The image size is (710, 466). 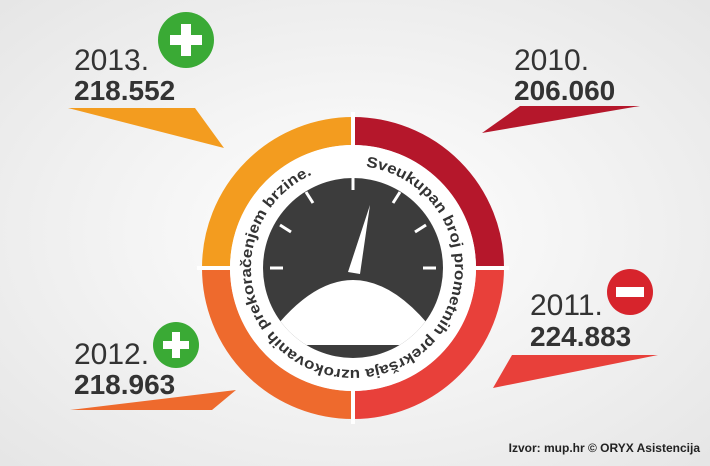 I want to click on value: 218.552, so click(x=124, y=90).